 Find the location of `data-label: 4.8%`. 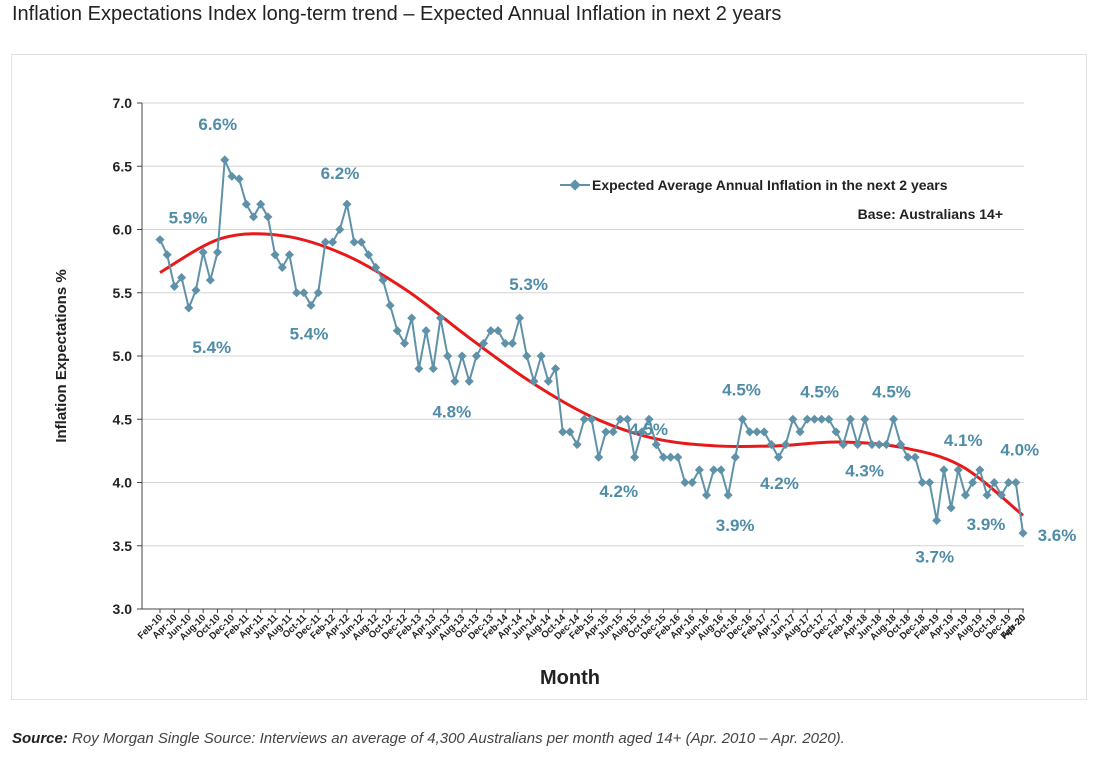

data-label: 4.8% is located at coordinates (451, 411).